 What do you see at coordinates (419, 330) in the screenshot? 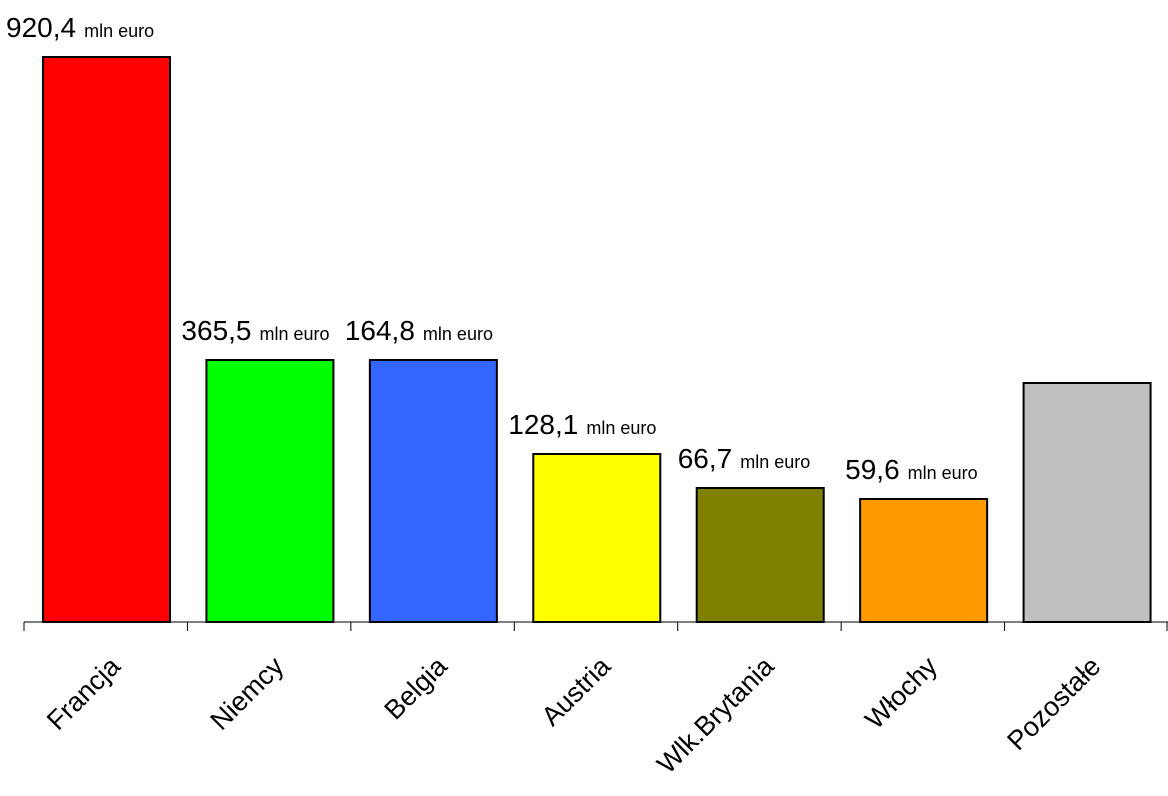
I see `data-label-belgia: 164,8 mln euro` at bounding box center [419, 330].